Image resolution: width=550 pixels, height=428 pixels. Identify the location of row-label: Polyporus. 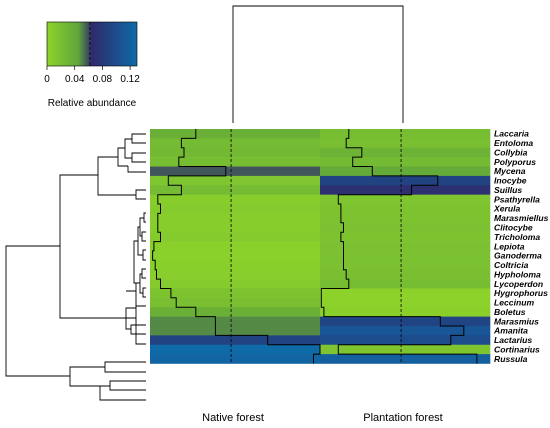
(515, 162).